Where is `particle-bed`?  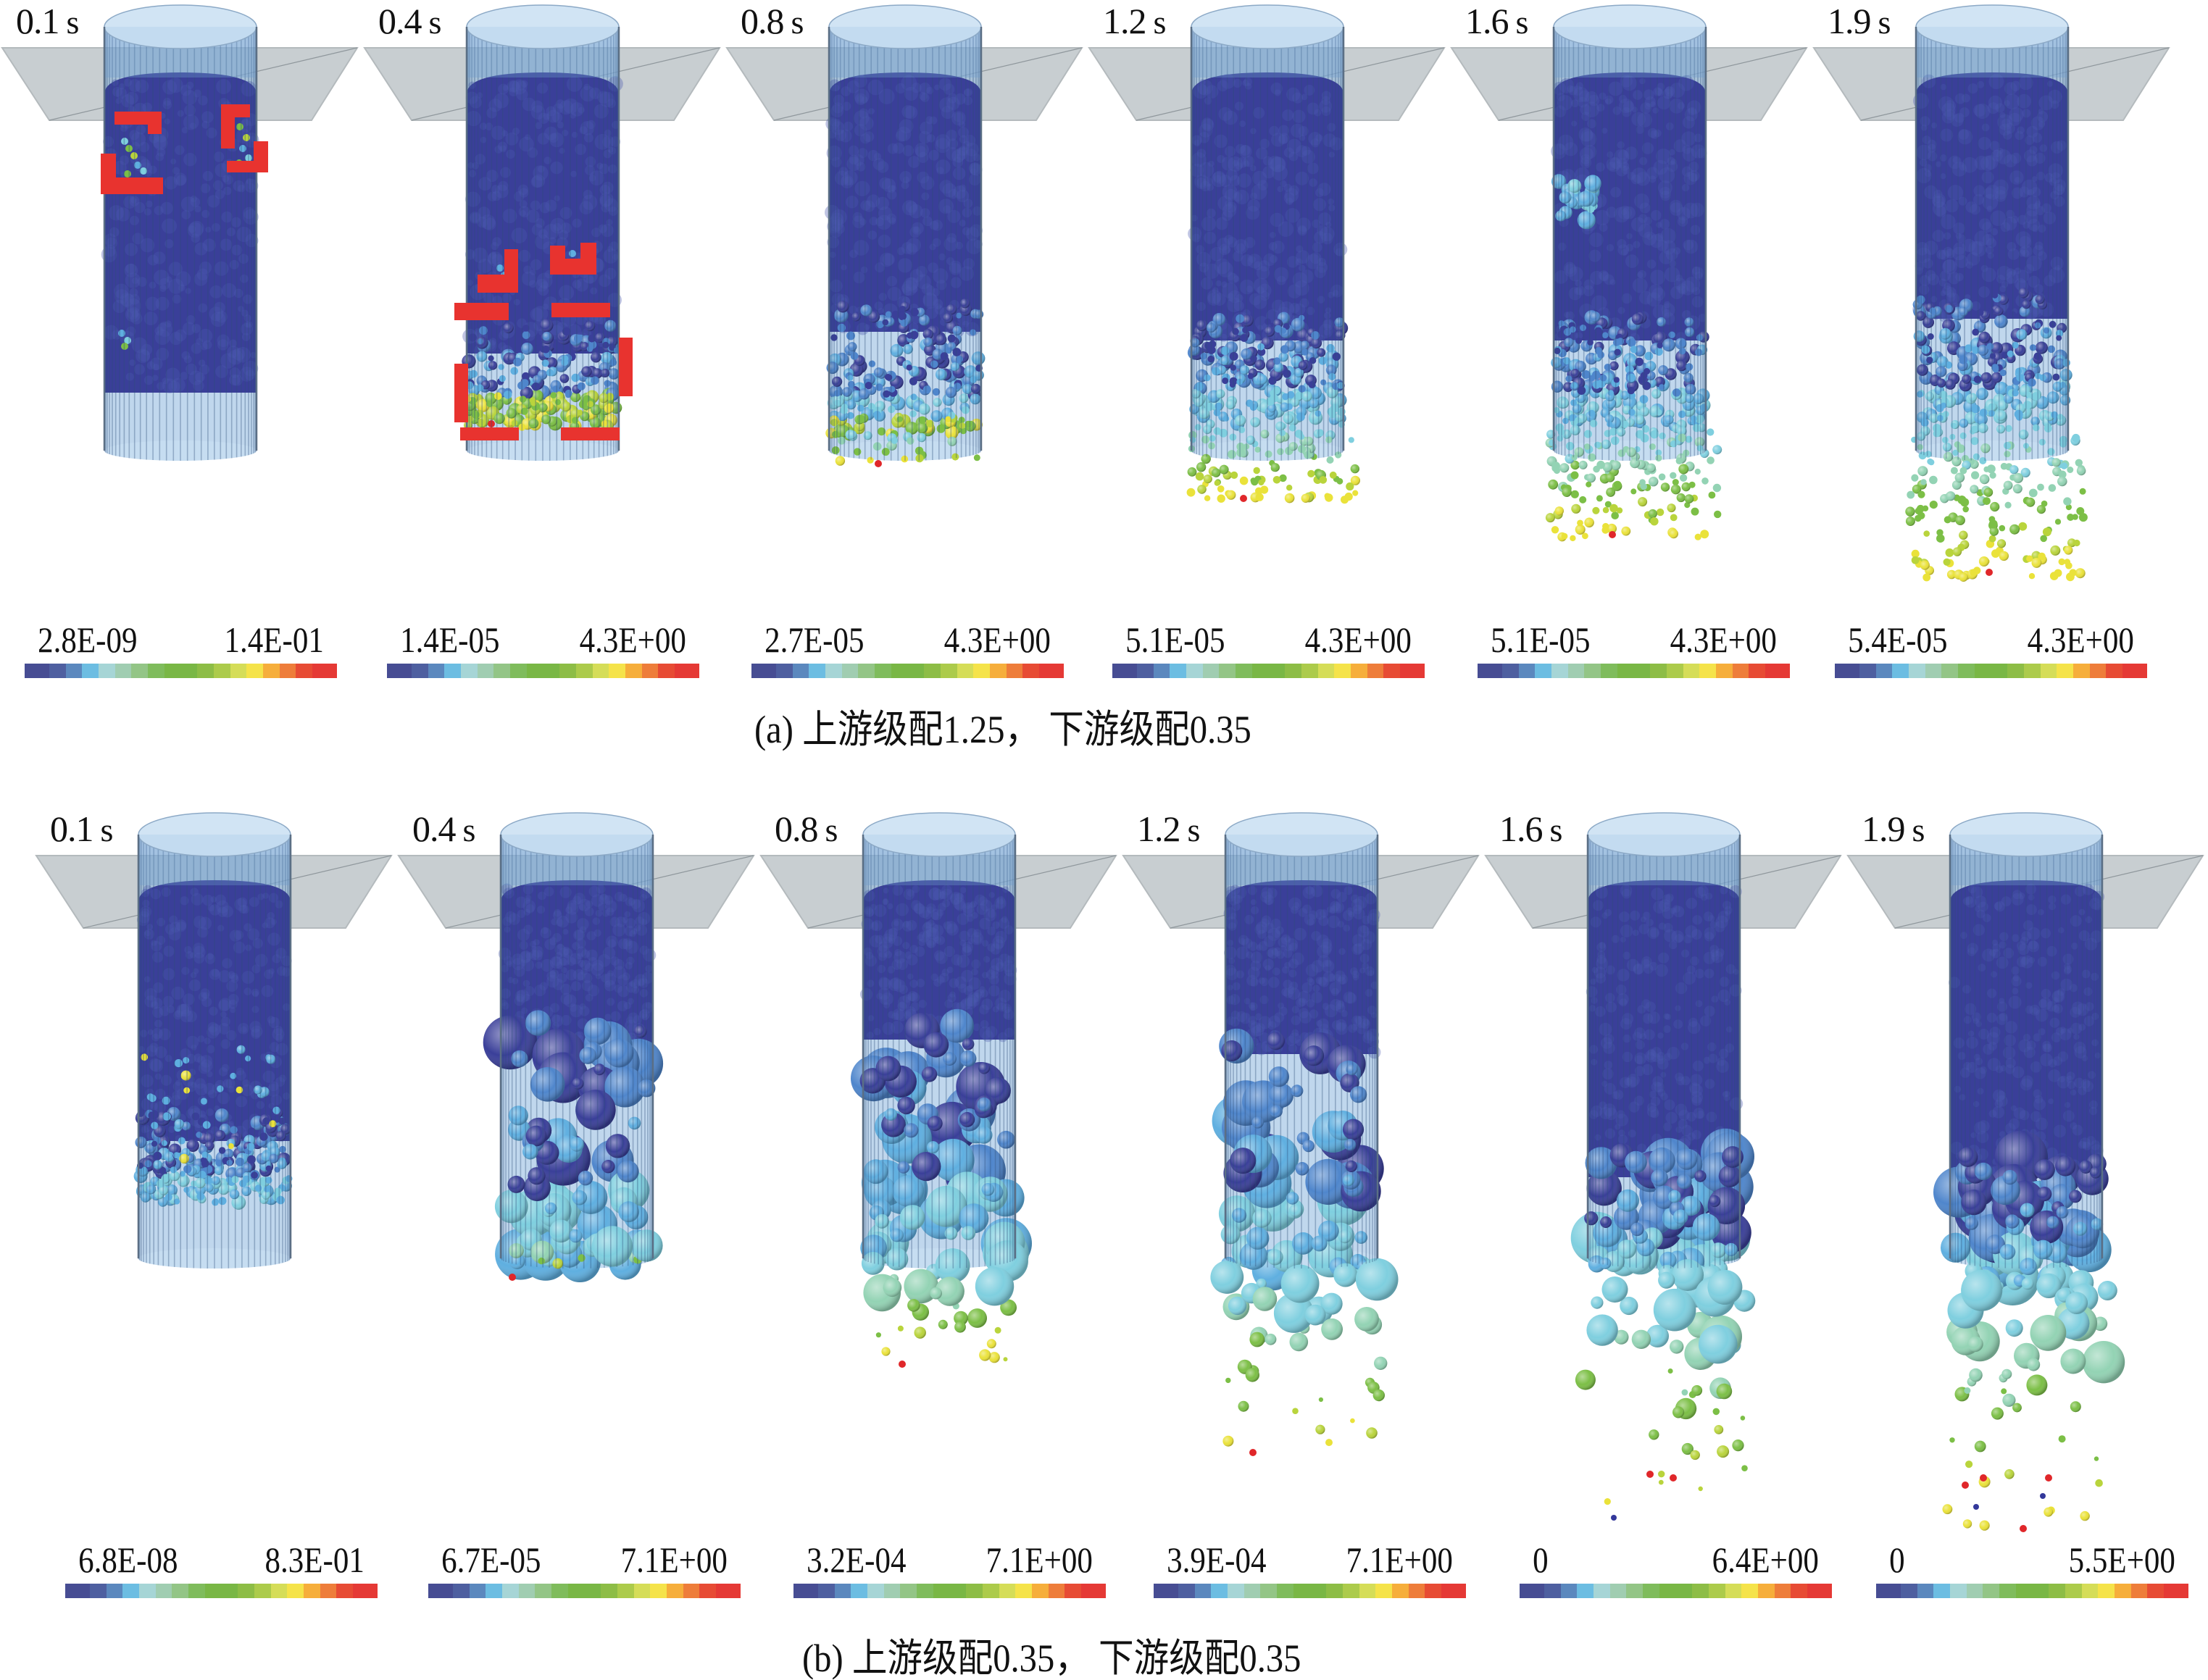
particle-bed is located at coordinates (213, 1045).